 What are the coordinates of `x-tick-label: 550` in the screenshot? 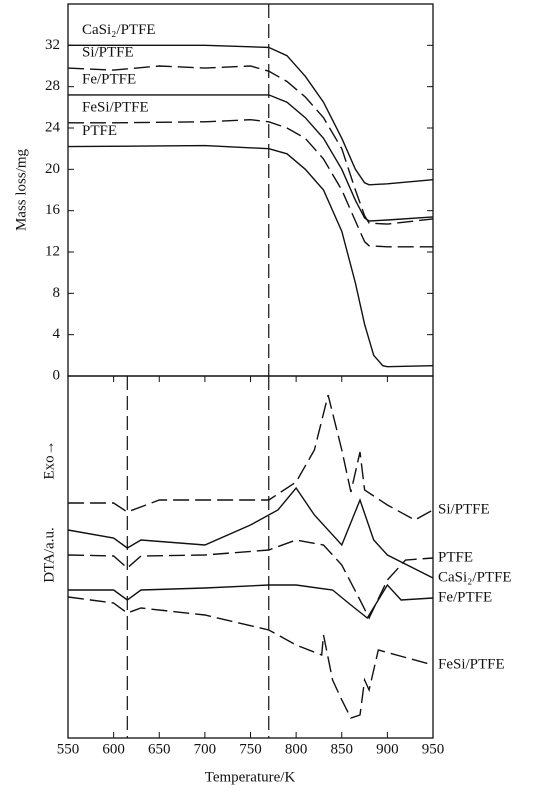 It's located at (68, 749).